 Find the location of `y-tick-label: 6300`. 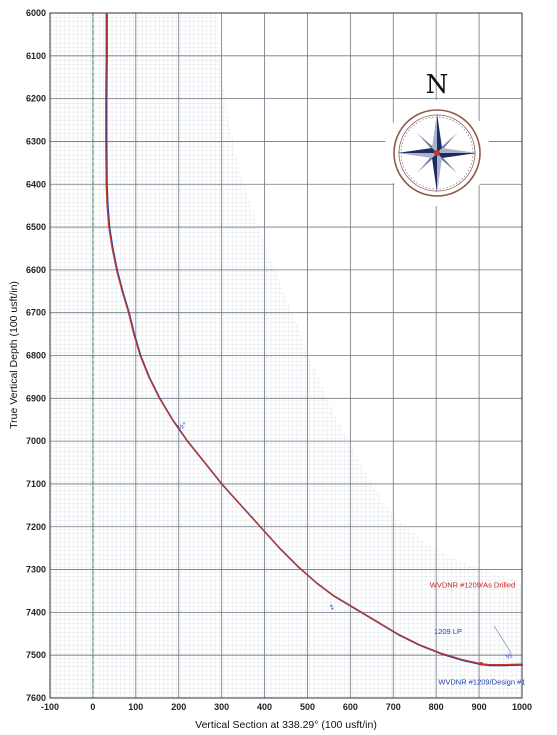

y-tick-label: 6300 is located at coordinates (36, 141).